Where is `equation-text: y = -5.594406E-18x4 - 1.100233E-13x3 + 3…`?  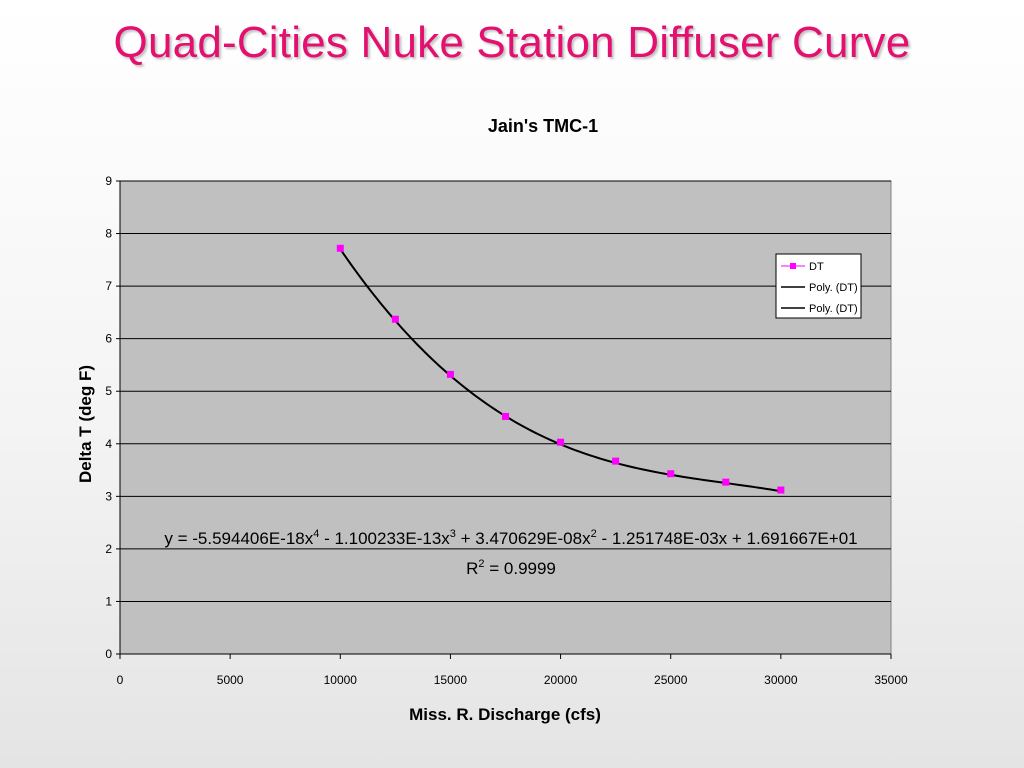
equation-text: y = -5.594406E-18x4 - 1.100233E-13x3 + 3… is located at coordinates (510, 538).